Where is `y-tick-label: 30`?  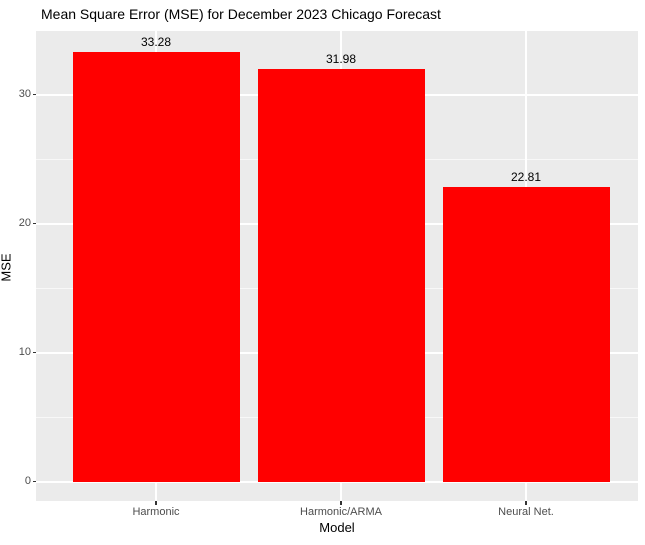 y-tick-label: 30 is located at coordinates (24, 93).